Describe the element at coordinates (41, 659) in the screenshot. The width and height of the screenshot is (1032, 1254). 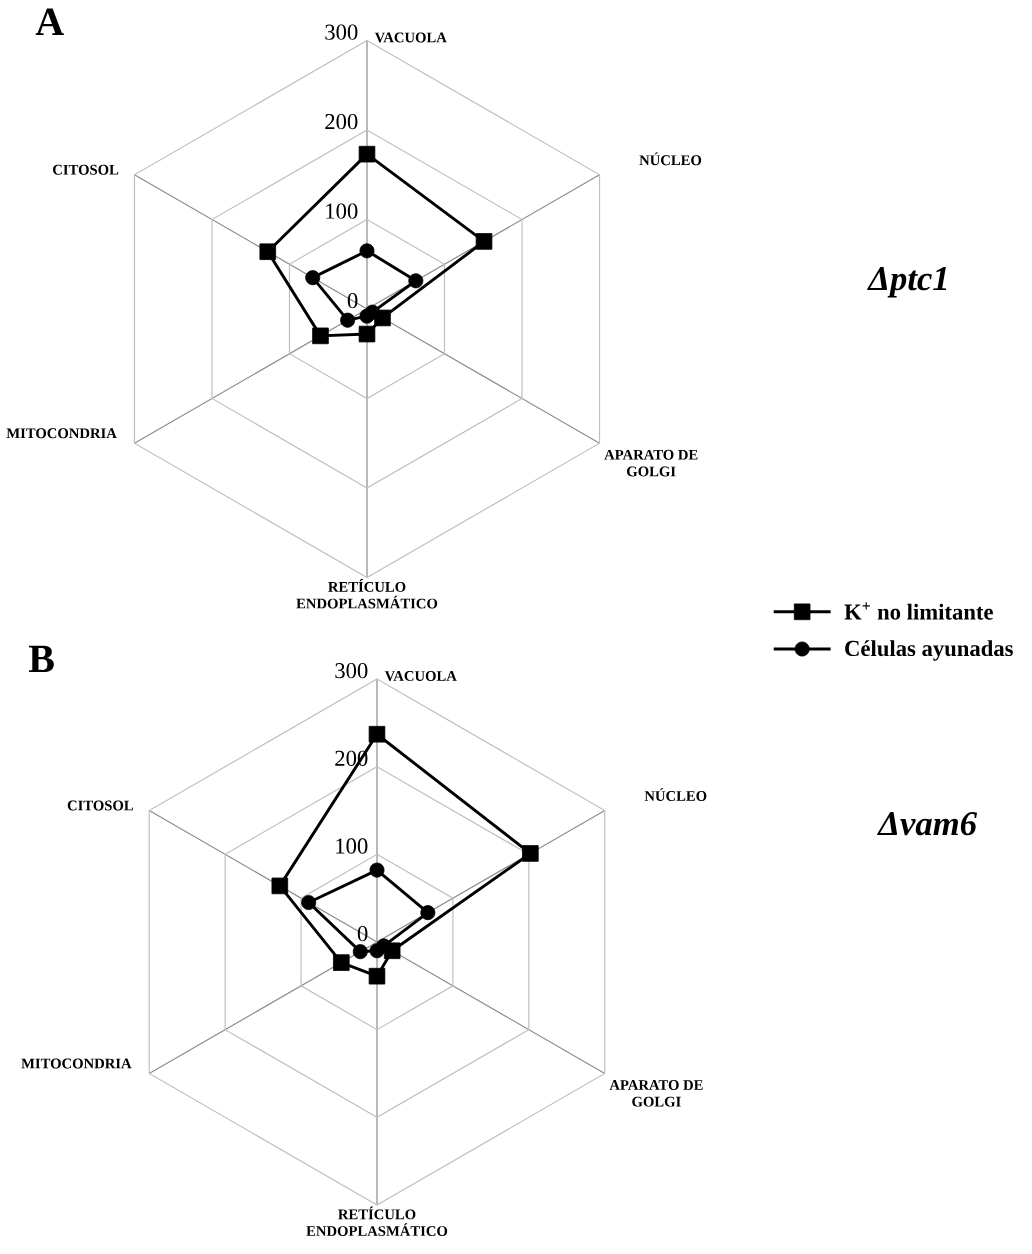
I see `chart-title: B` at that location.